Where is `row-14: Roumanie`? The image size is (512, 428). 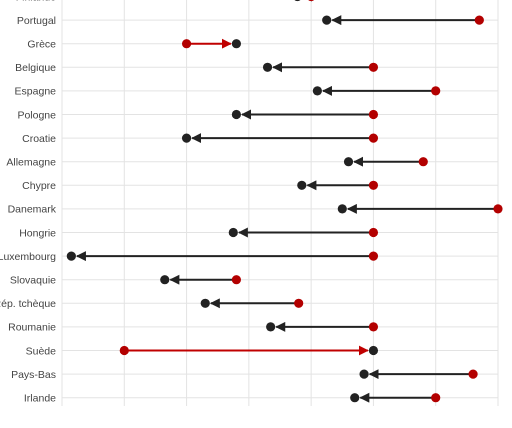
row-14: Roumanie is located at coordinates (253, 328).